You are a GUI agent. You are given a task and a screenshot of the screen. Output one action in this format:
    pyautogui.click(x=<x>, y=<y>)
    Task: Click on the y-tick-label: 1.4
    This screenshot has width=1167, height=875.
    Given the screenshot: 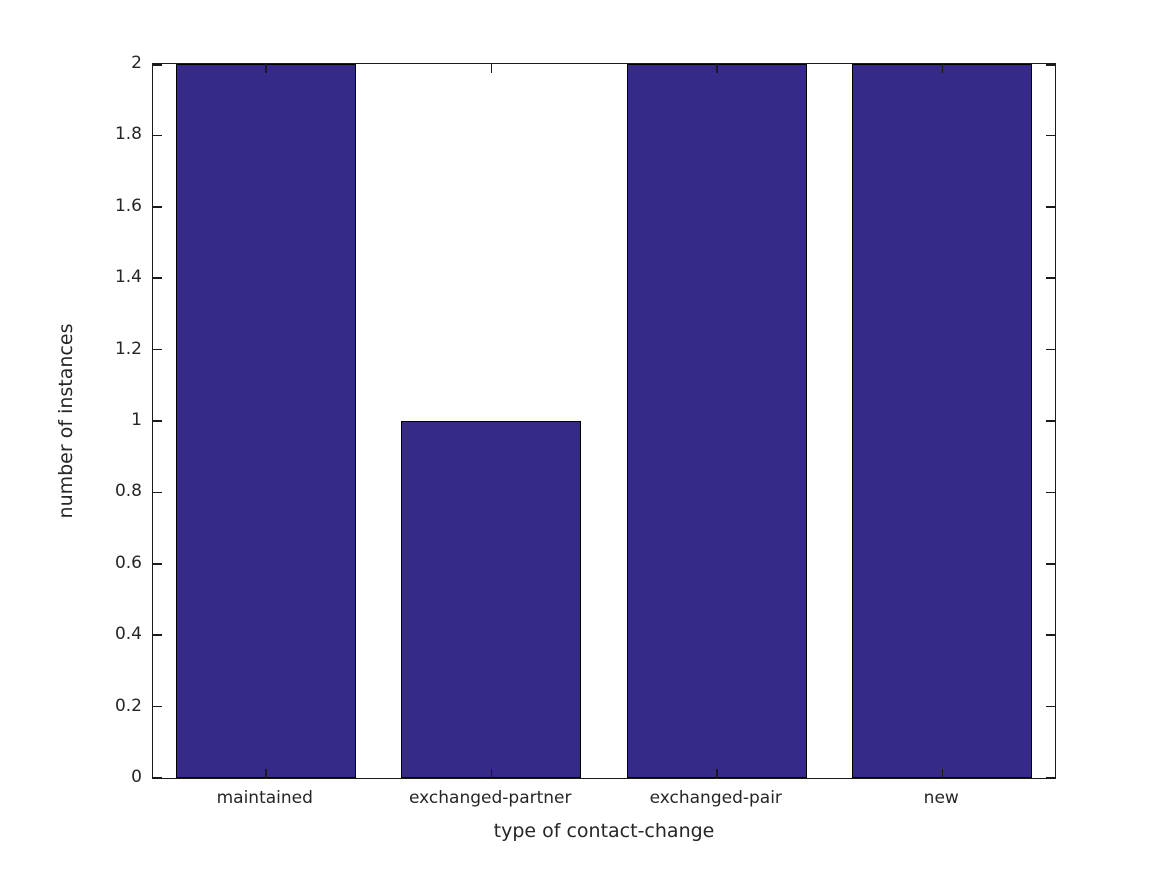 What is the action you would take?
    pyautogui.click(x=128, y=277)
    